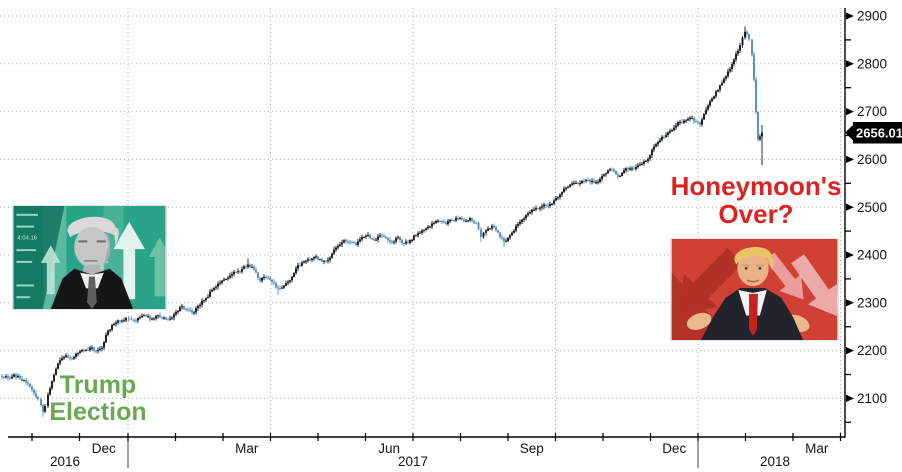 The width and height of the screenshot is (902, 472). Describe the element at coordinates (872, 350) in the screenshot. I see `y-axis-label: 2200` at that location.